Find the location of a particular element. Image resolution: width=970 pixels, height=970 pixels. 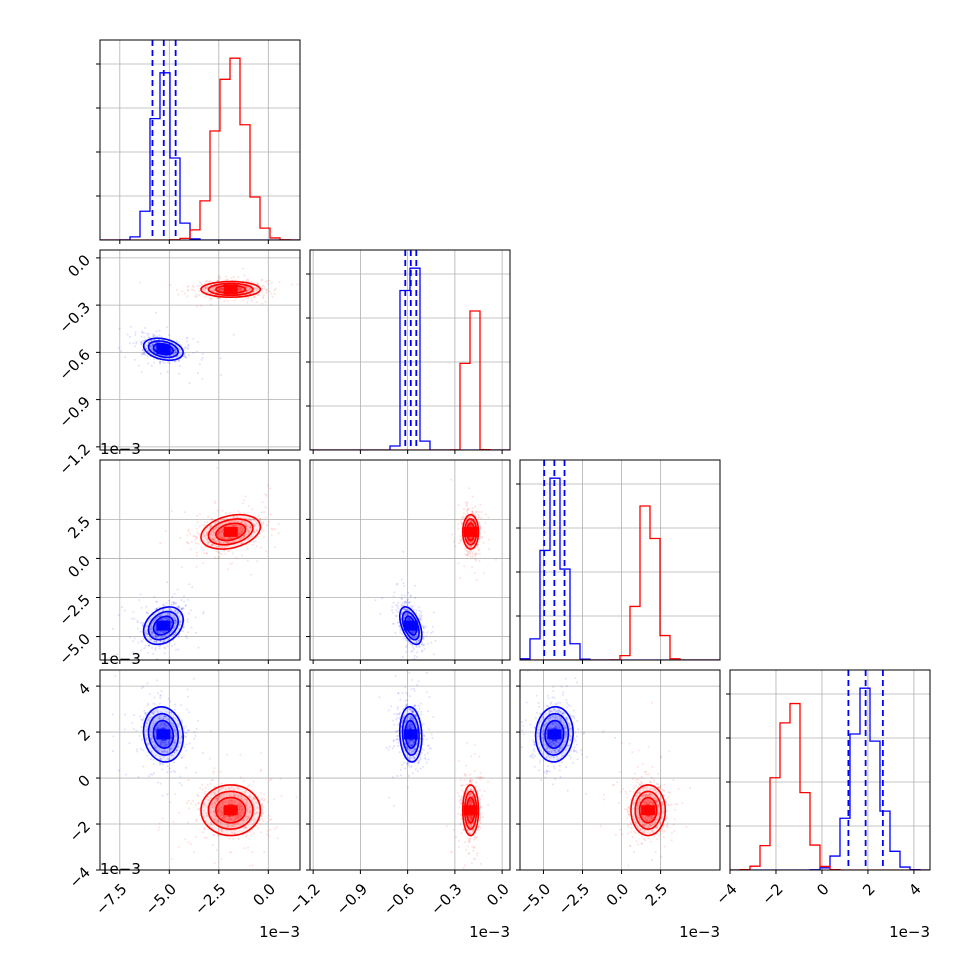

panel-frame is located at coordinates (200, 350).